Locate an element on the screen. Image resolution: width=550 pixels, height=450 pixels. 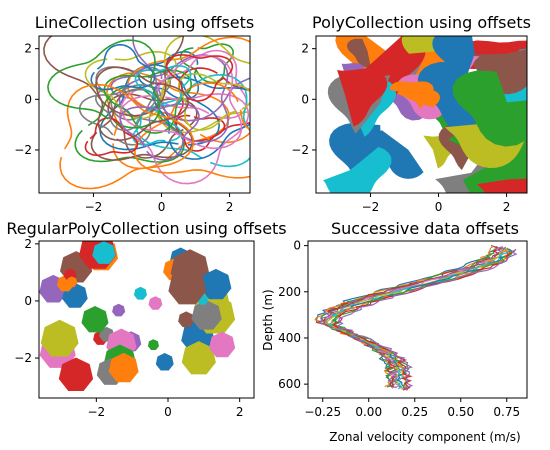
y-tick-label: 200 is located at coordinates (289, 292).